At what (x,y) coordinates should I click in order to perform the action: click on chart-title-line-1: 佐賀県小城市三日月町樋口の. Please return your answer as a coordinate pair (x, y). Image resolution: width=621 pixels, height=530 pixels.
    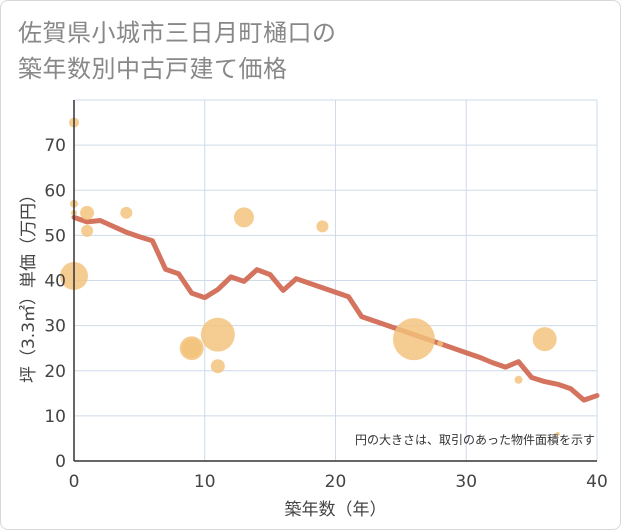
    Looking at the image, I should click on (177, 33).